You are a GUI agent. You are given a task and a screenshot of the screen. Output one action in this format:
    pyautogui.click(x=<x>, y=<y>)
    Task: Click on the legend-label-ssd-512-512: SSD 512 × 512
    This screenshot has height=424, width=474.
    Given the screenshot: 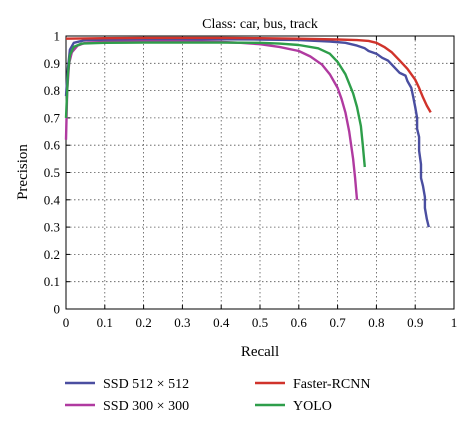 What is the action you would take?
    pyautogui.click(x=146, y=384)
    